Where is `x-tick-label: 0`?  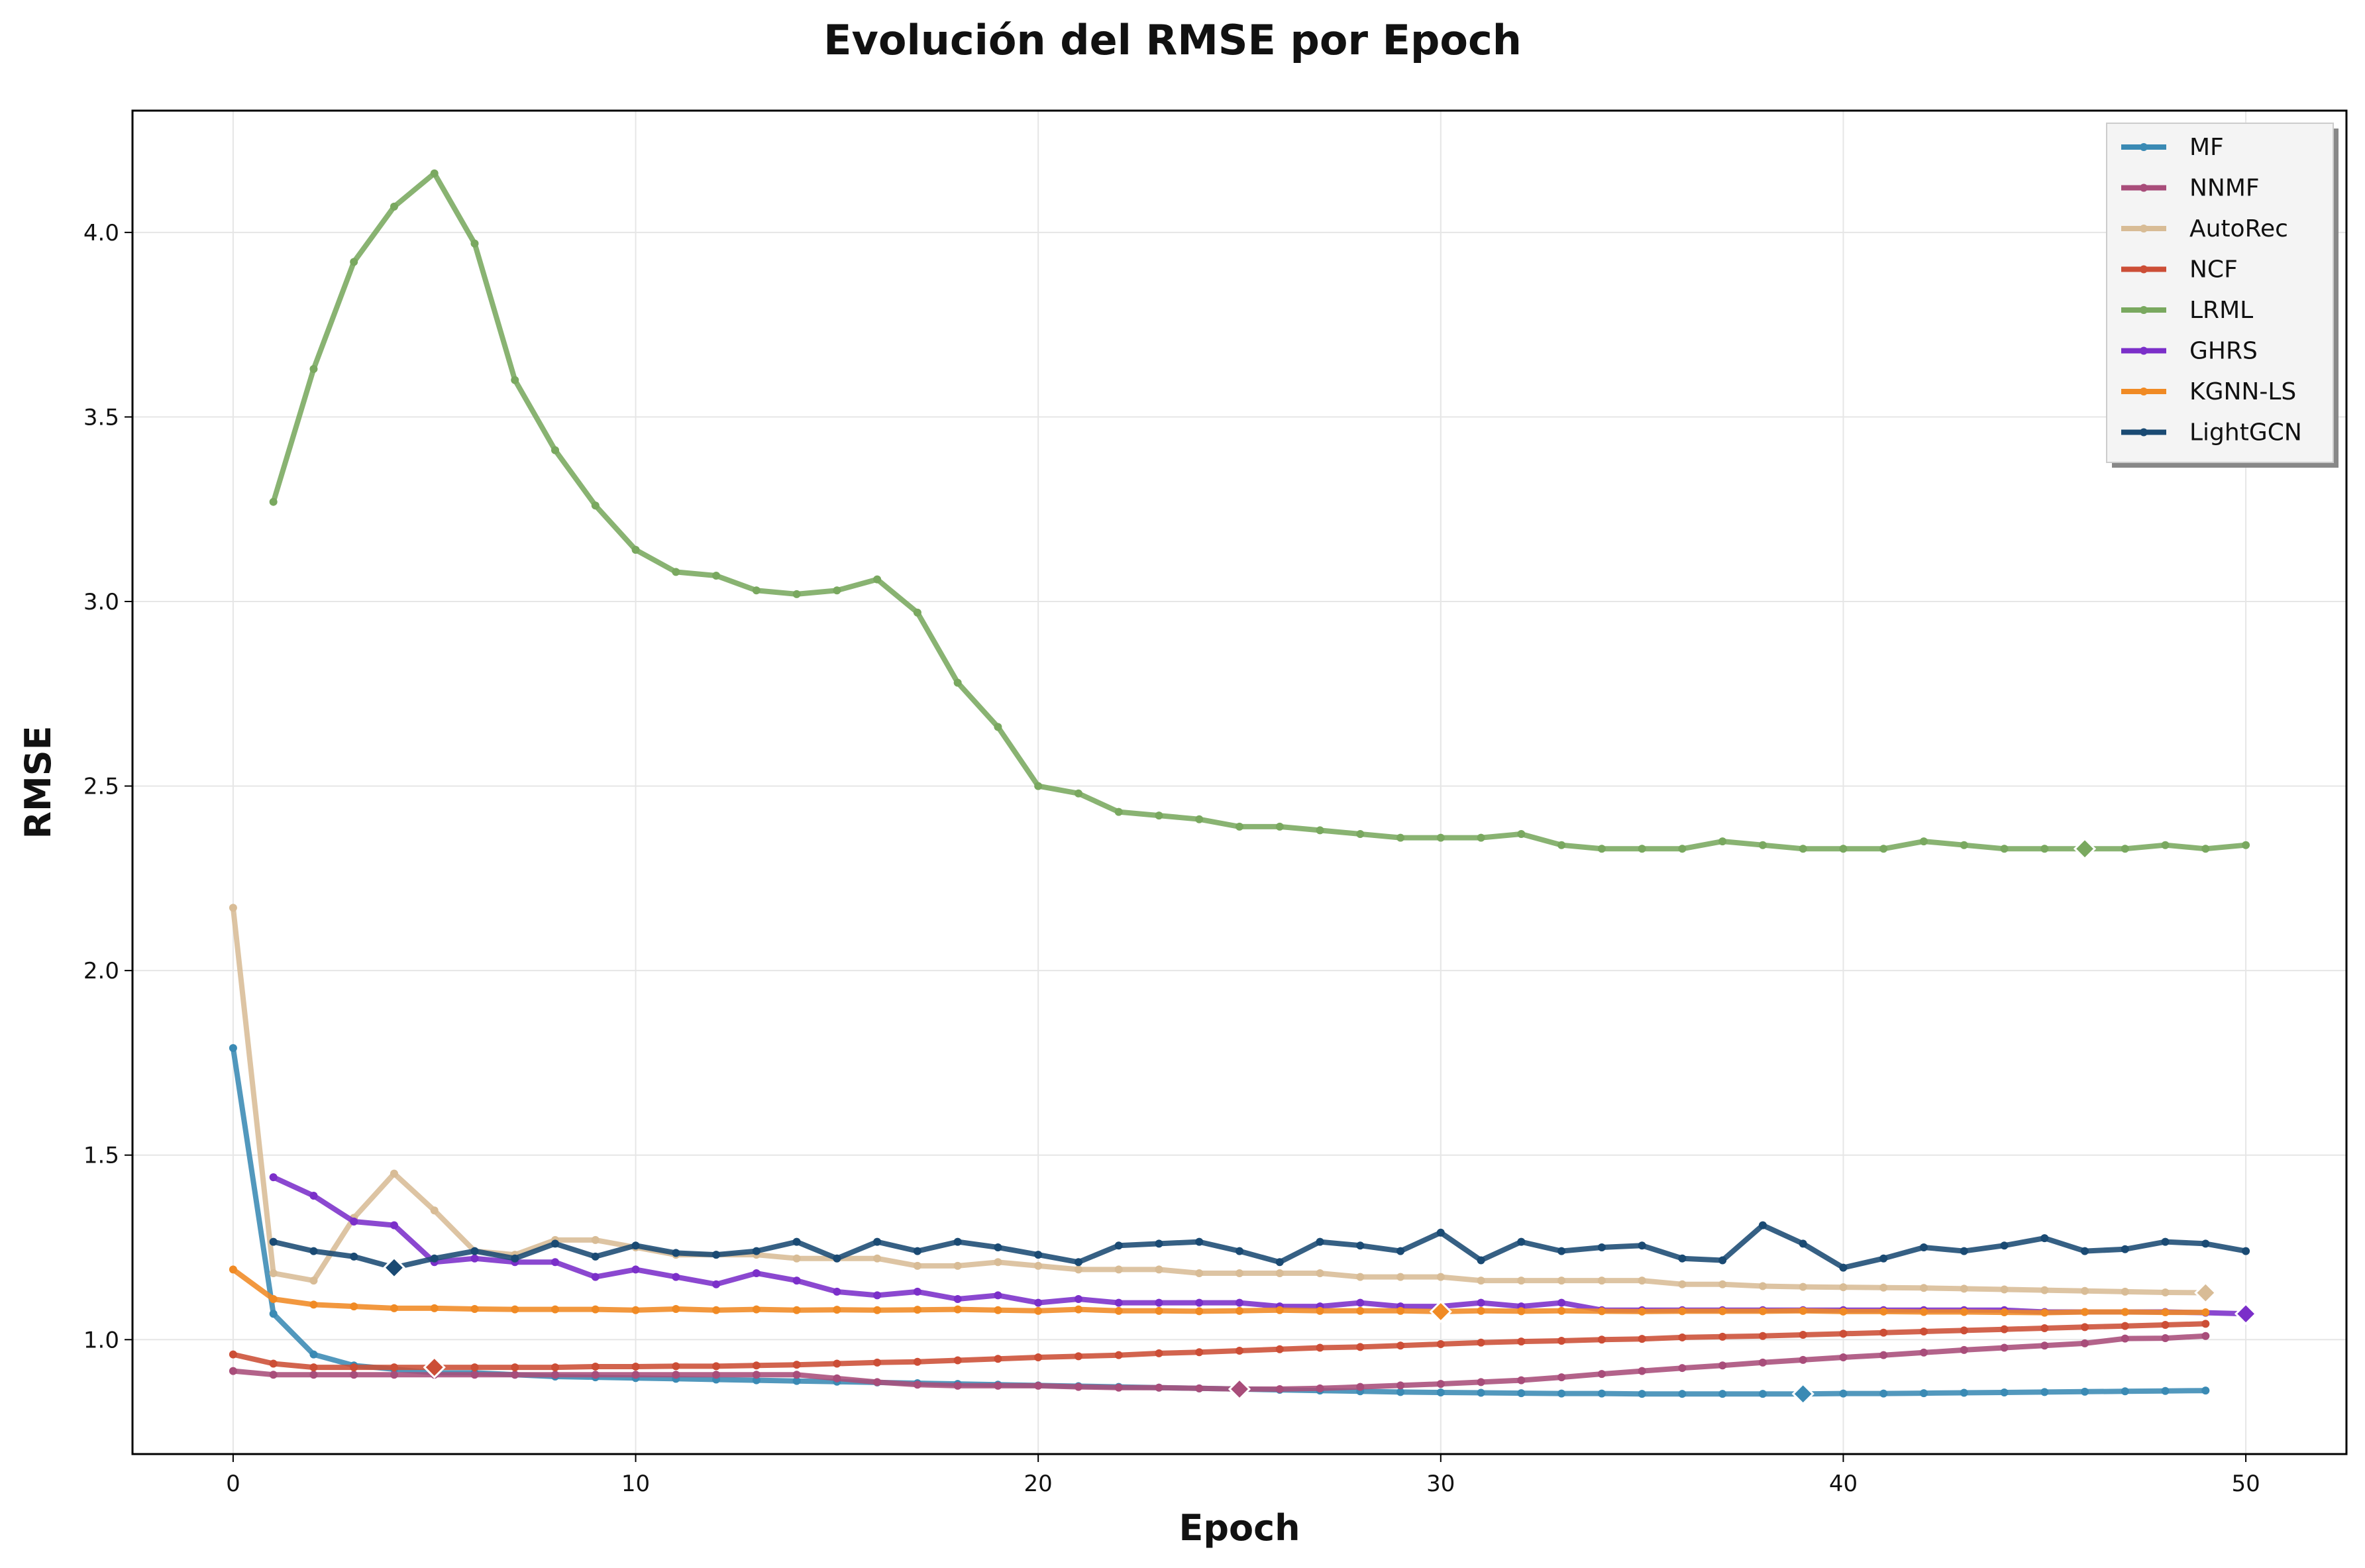
x-tick-label: 0 is located at coordinates (233, 1484).